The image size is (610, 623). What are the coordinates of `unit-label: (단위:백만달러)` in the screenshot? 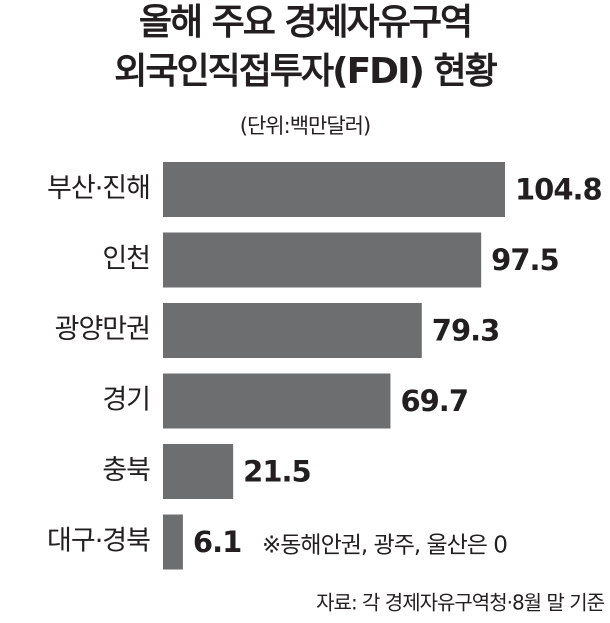 It's located at (305, 126).